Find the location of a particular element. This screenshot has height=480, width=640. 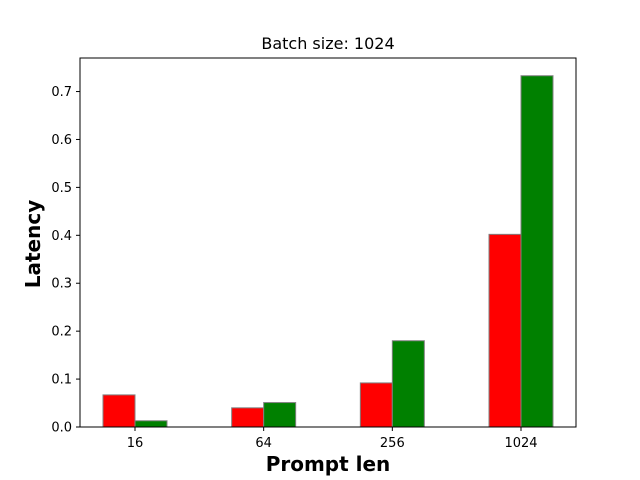

y-tick-label: 0.3 is located at coordinates (61, 284).